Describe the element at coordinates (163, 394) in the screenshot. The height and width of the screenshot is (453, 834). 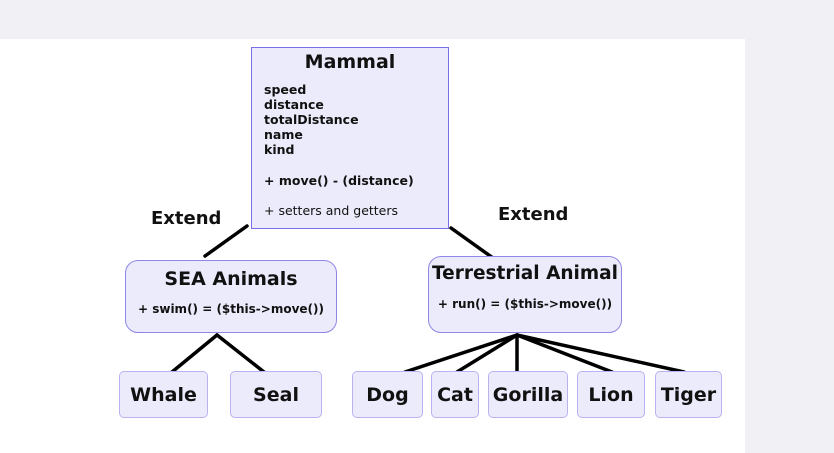
I see `leaf-whale: Whale` at that location.